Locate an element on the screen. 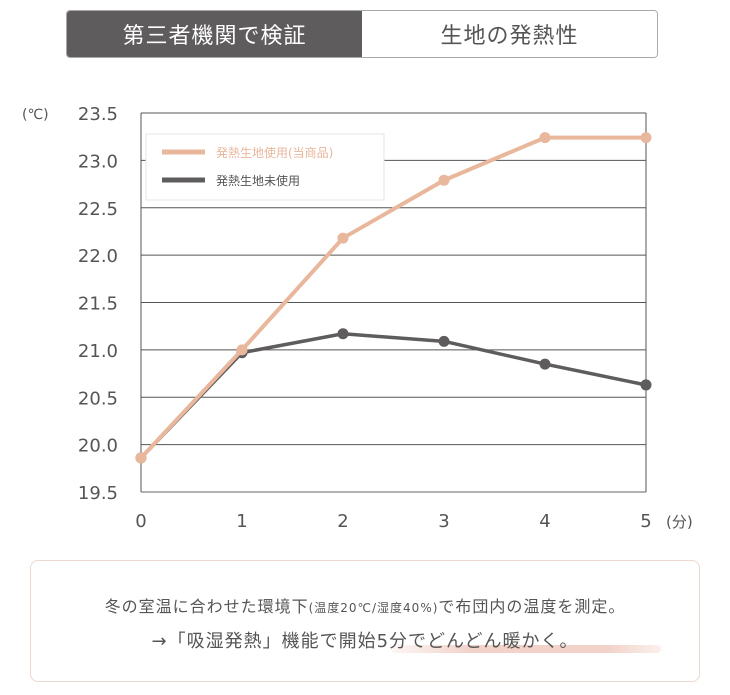  note-line-1-main: 冬の室温に合わせた環境下 is located at coordinates (206, 606).